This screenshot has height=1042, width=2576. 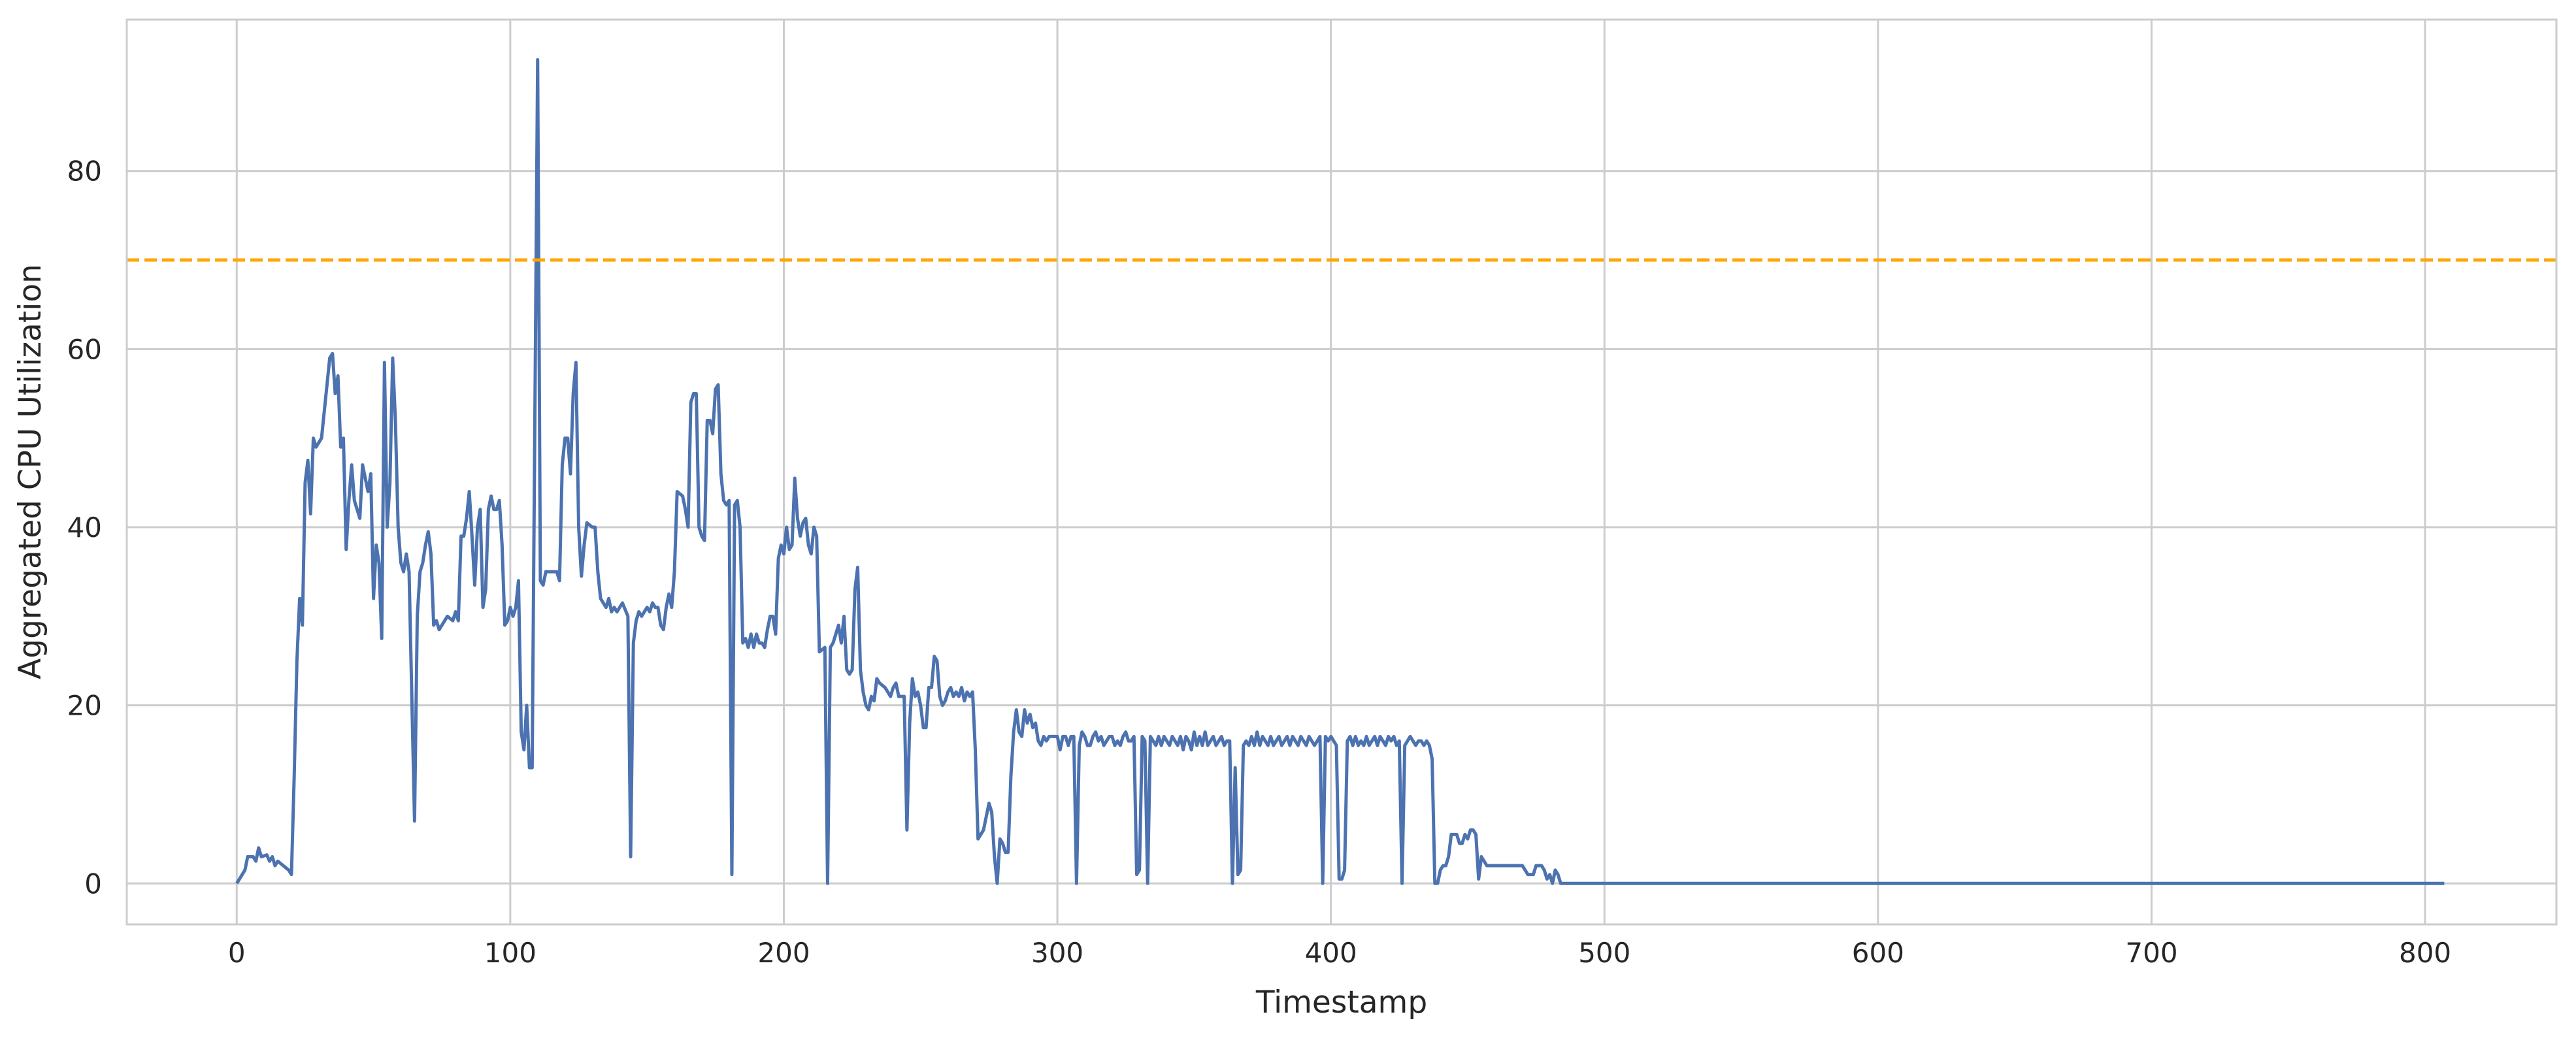 What do you see at coordinates (84, 528) in the screenshot?
I see `y-tick-label: 40` at bounding box center [84, 528].